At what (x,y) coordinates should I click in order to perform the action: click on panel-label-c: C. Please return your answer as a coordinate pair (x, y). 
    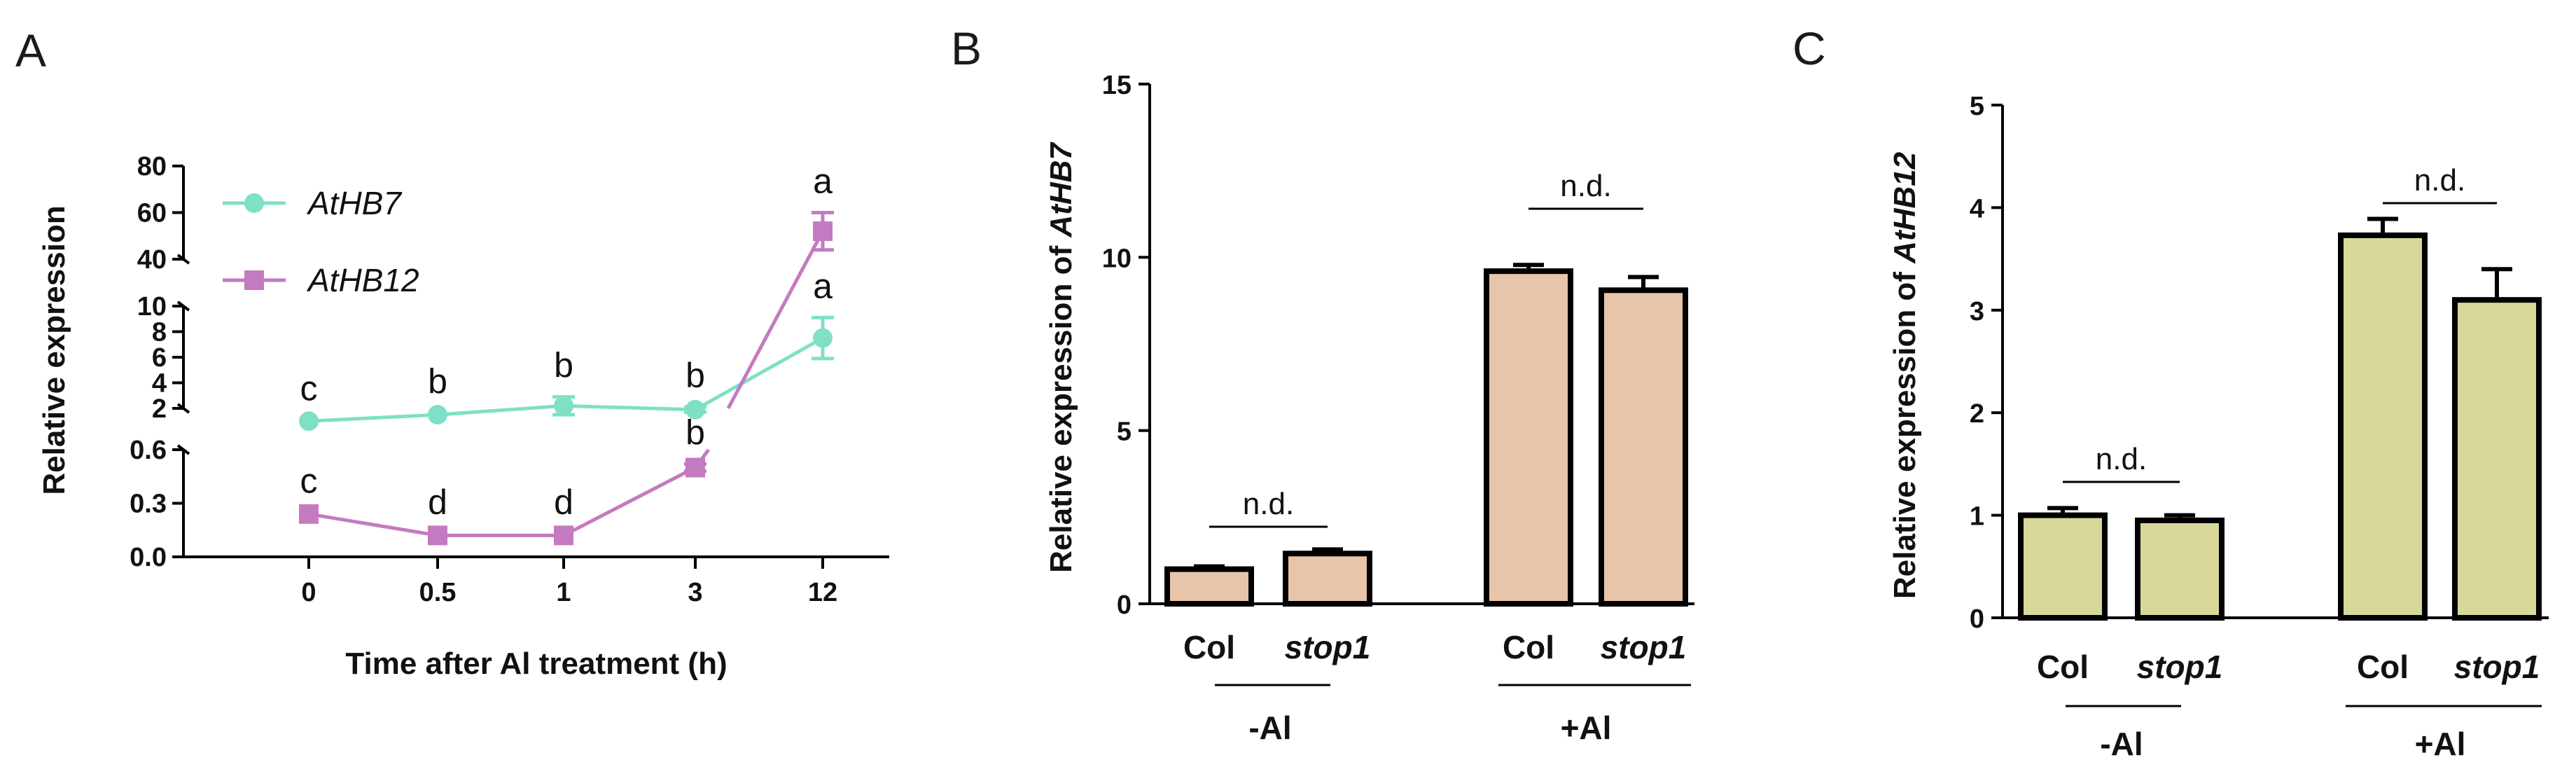
    Looking at the image, I should click on (1809, 48).